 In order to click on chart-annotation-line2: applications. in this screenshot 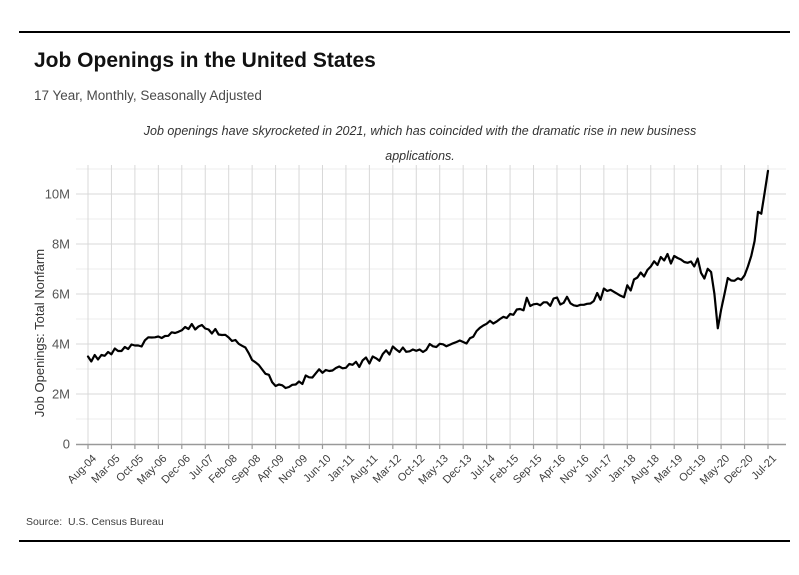, I will do `click(420, 156)`.